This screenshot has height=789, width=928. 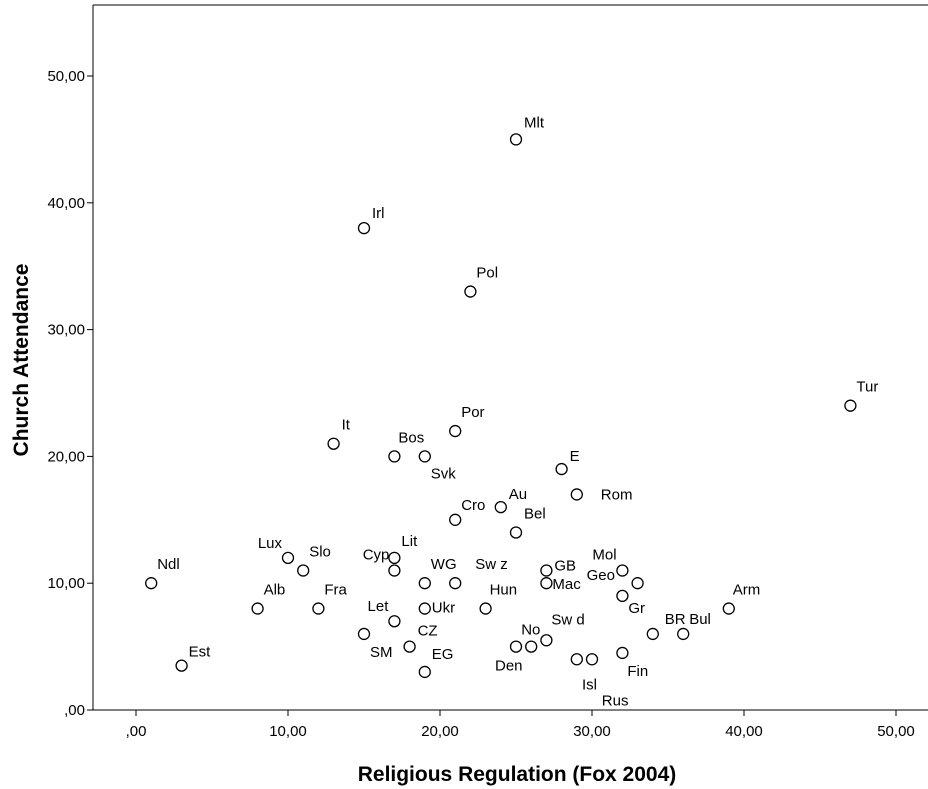 I want to click on x-tick-label: ,00, so click(x=136, y=731).